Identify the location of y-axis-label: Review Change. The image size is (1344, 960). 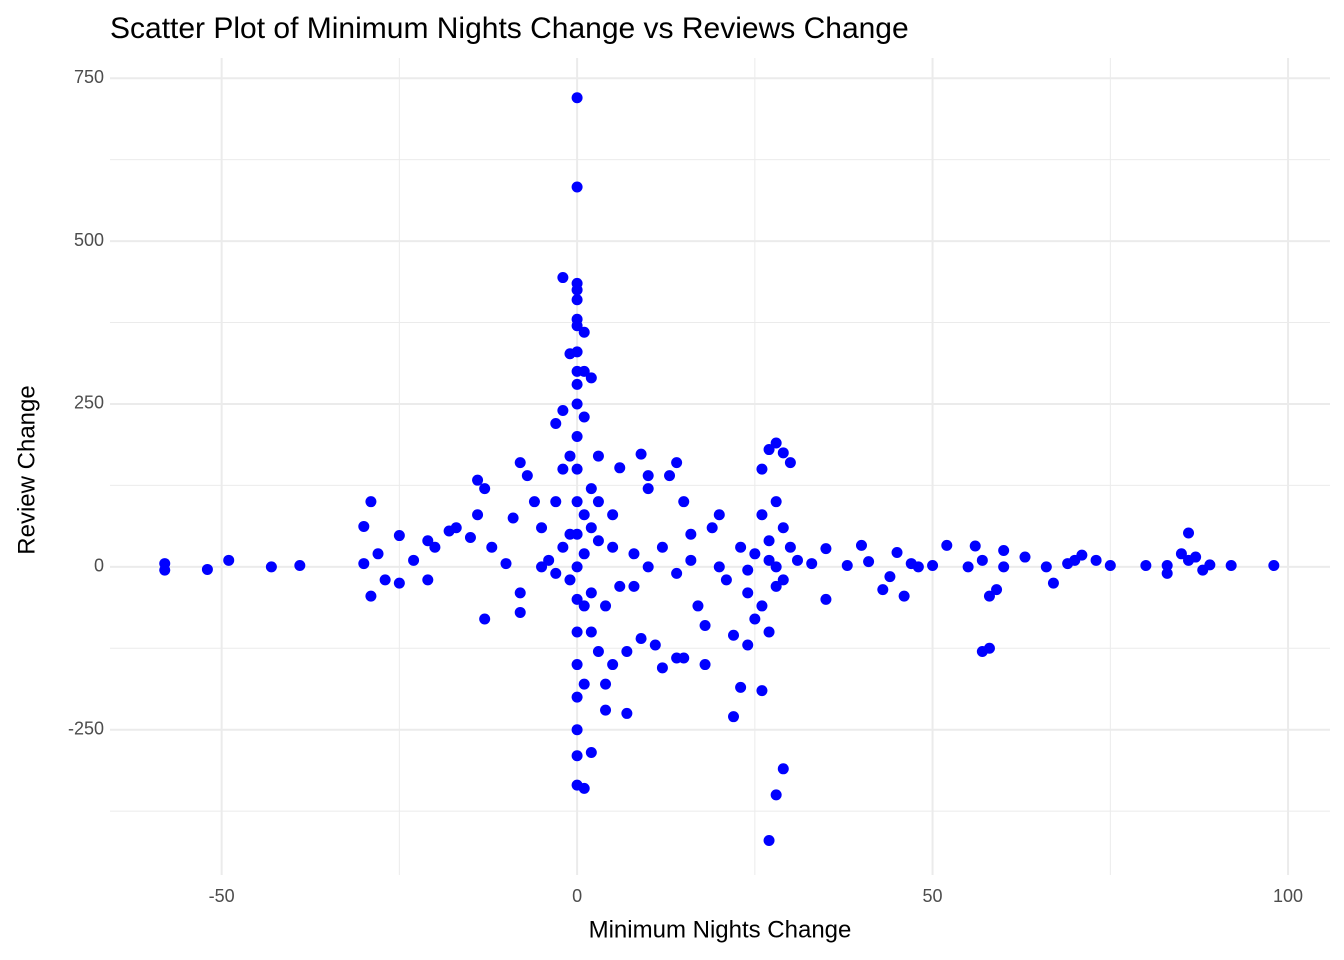
(26, 469).